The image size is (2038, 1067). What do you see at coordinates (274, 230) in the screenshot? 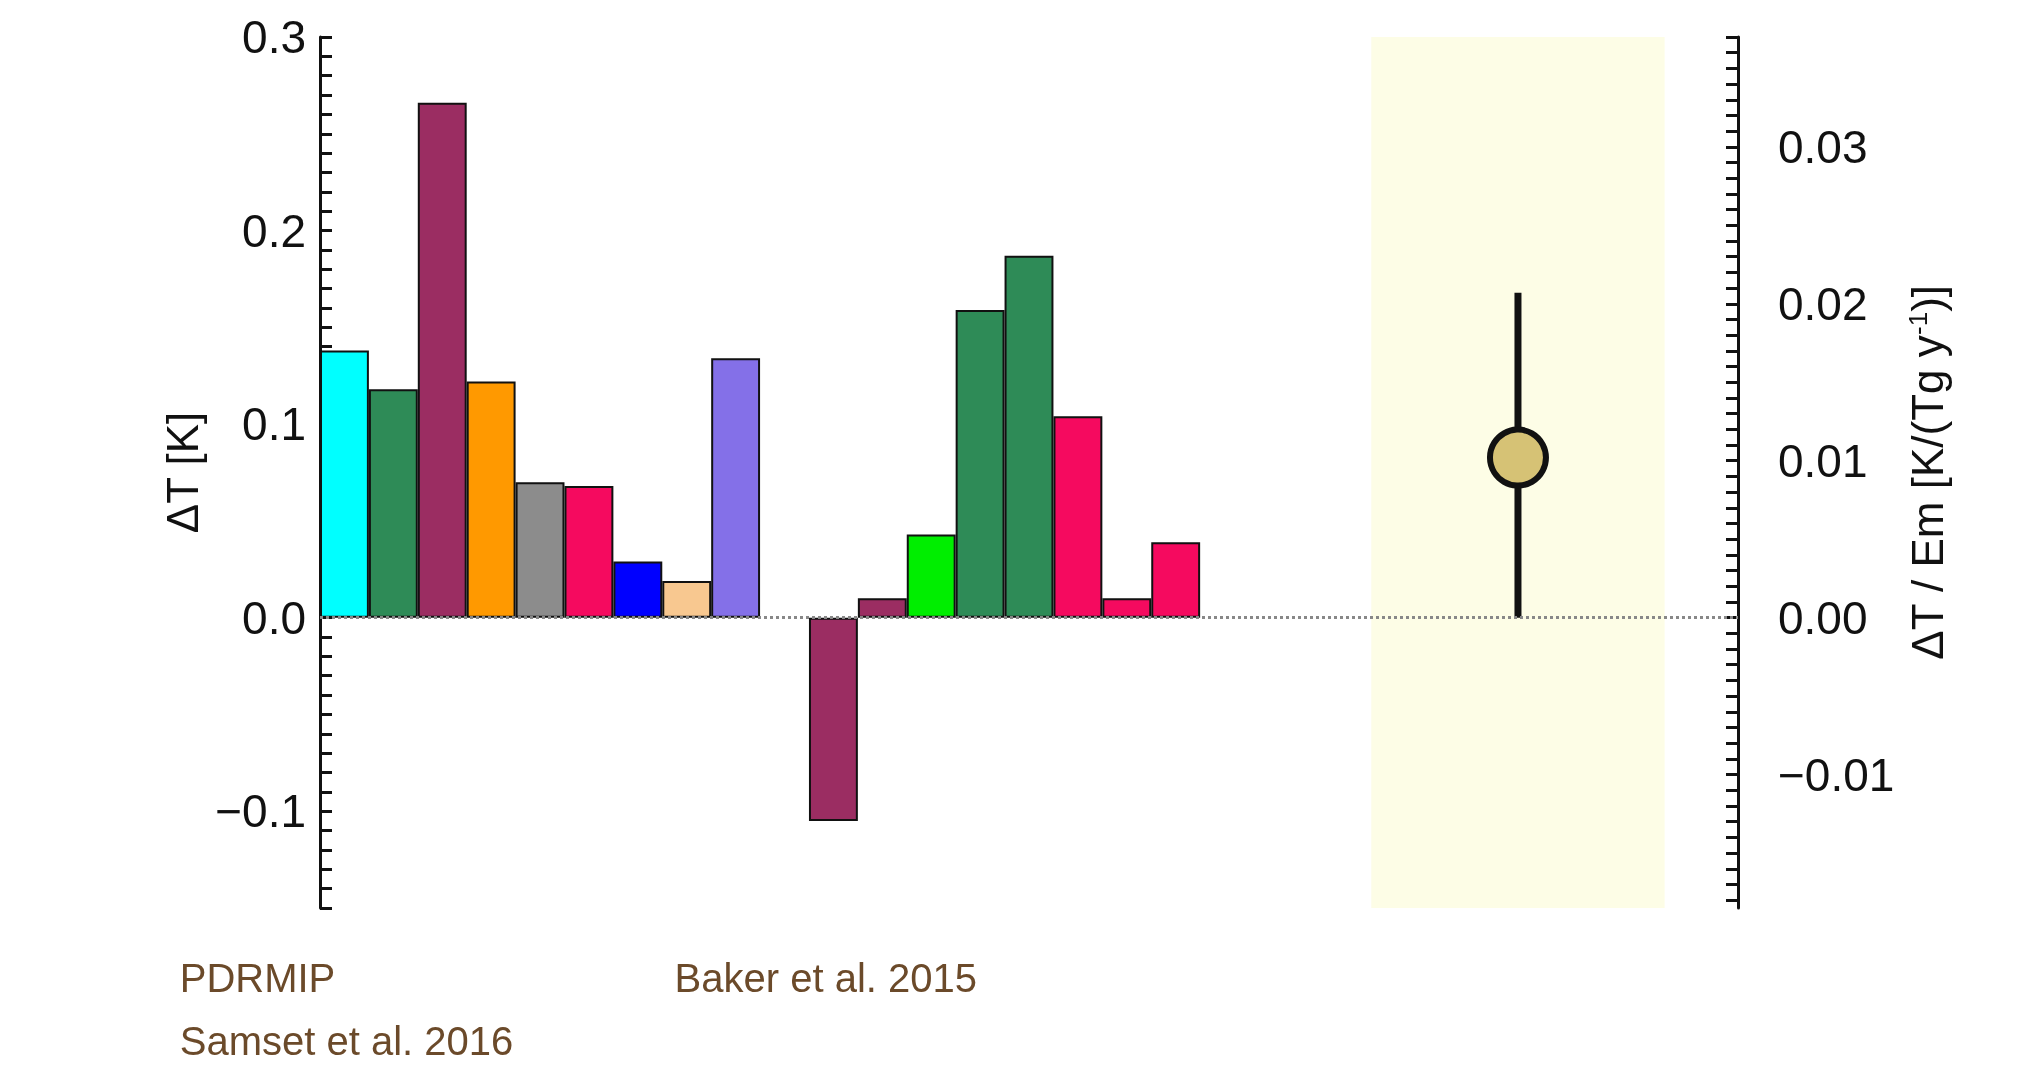
I see `y-tick-label: 0.2` at bounding box center [274, 230].